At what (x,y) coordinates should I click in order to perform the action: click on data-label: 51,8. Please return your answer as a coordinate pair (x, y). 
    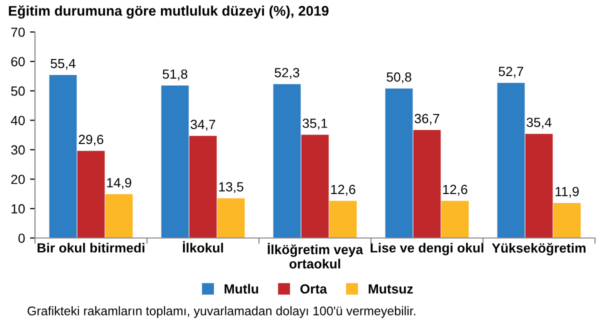
    Looking at the image, I should click on (175, 74).